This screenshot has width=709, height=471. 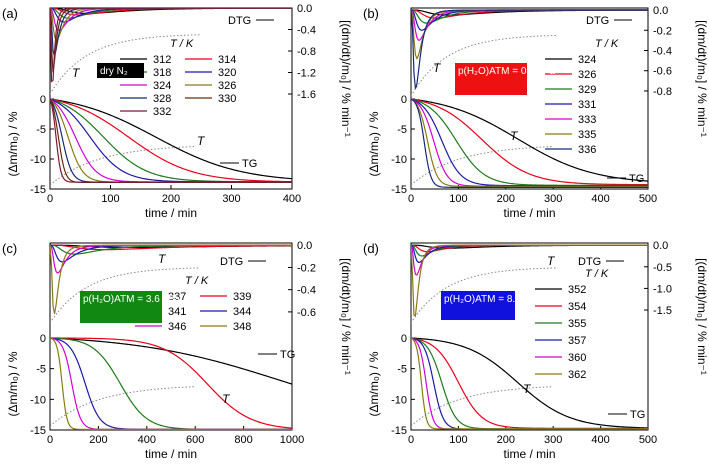 What do you see at coordinates (648, 440) in the screenshot?
I see `x-tick-label: 500` at bounding box center [648, 440].